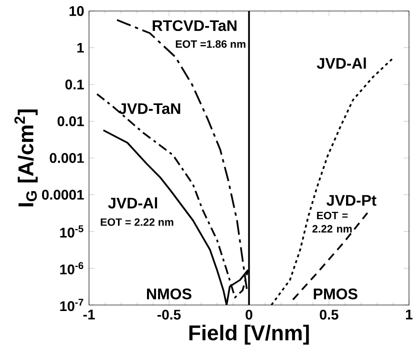 This screenshot has height=363, width=414. I want to click on y-tick-label: 0.01, so click(71, 121).